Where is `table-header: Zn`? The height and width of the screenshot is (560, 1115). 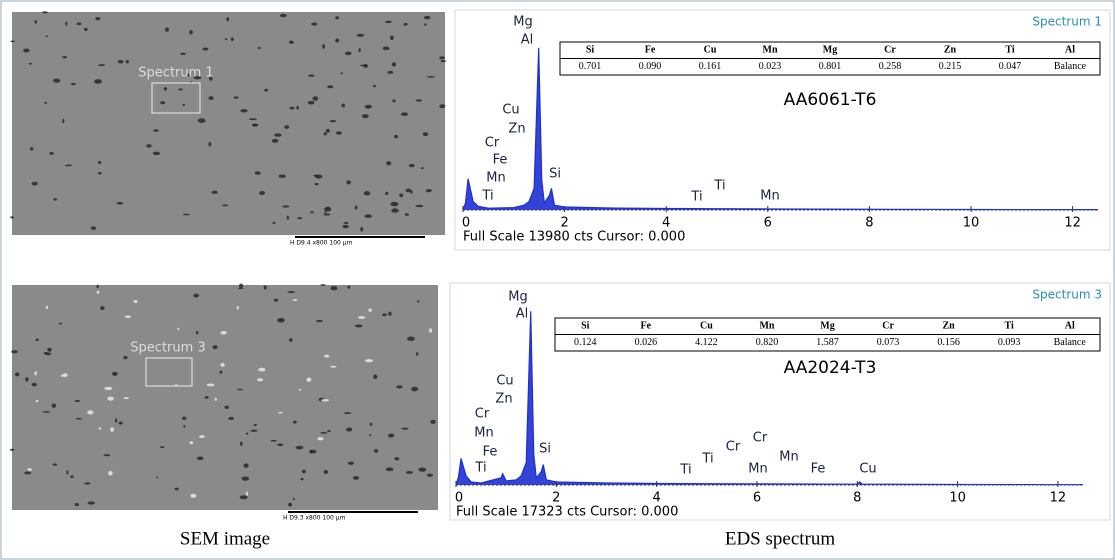 table-header: Zn is located at coordinates (950, 50).